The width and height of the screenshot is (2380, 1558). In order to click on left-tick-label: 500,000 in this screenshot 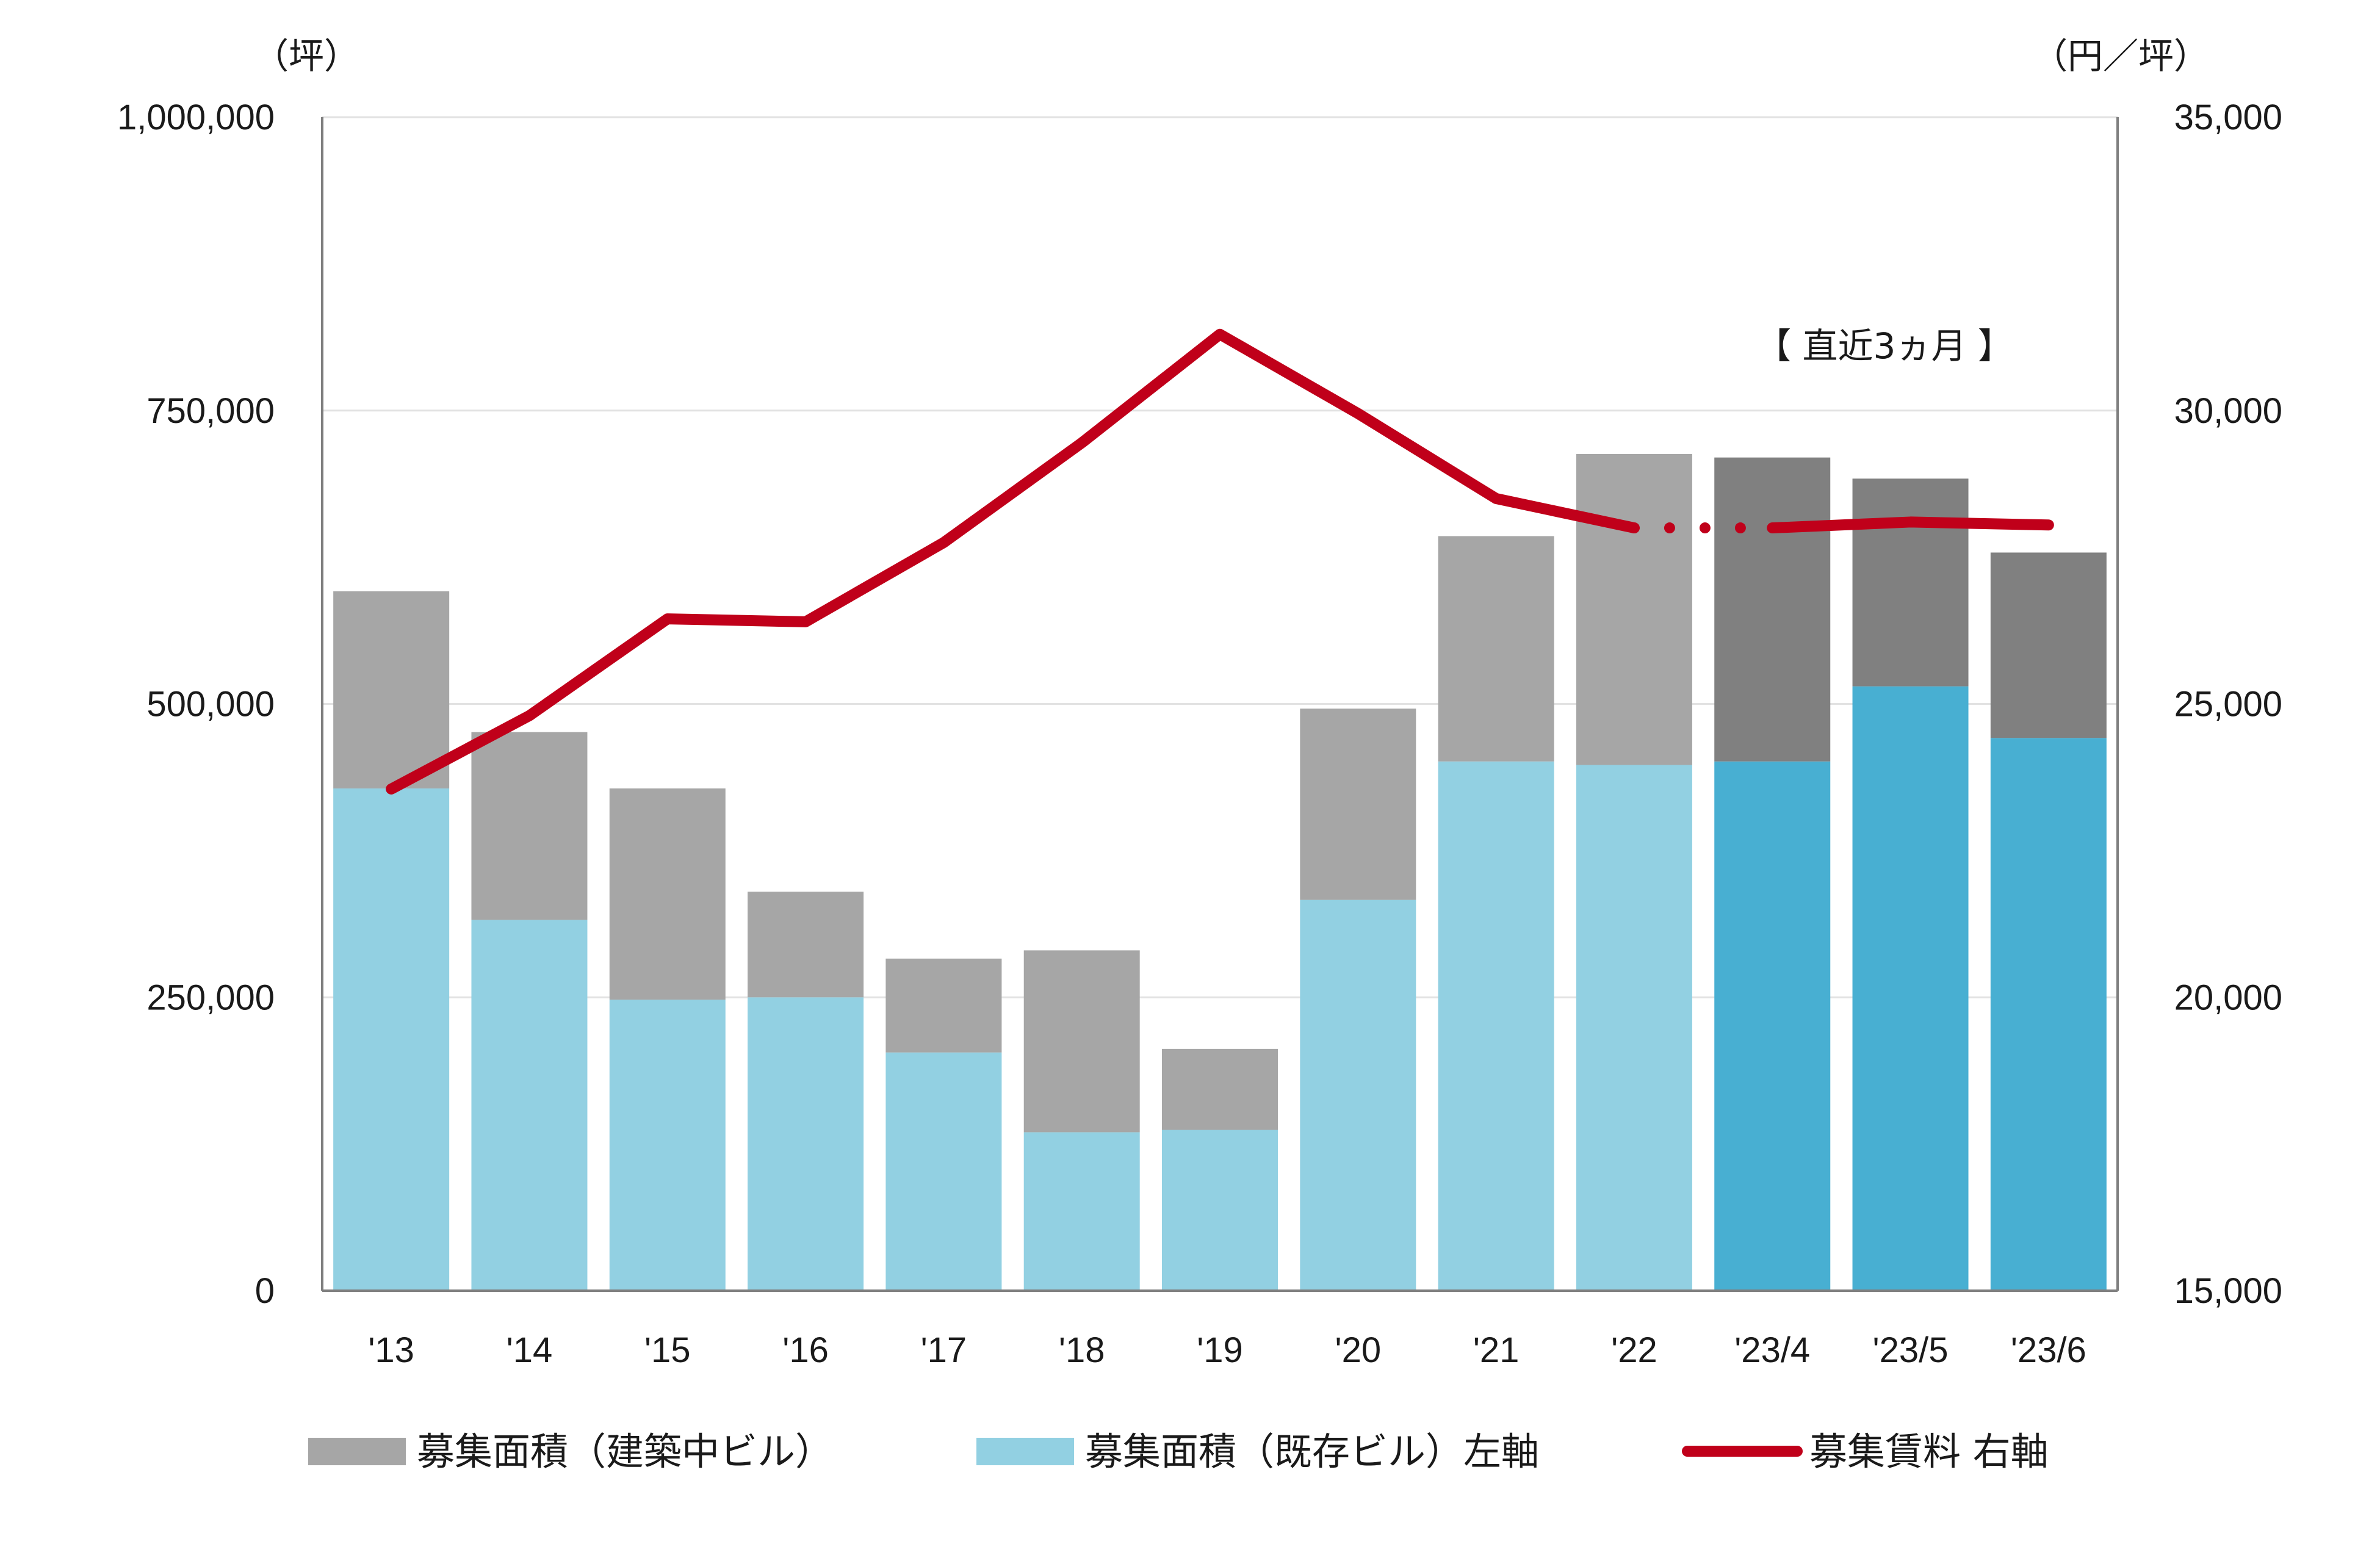, I will do `click(210, 704)`.